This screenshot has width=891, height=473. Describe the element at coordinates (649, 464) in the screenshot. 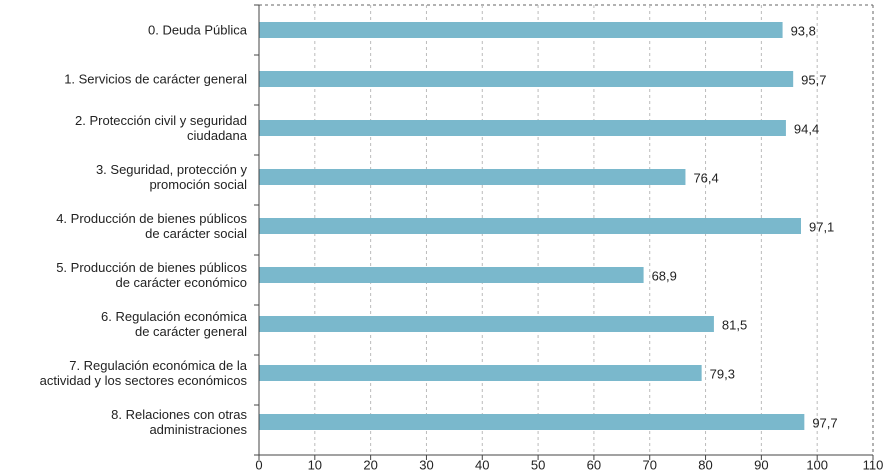

I see `x-tick-label: 70` at that location.